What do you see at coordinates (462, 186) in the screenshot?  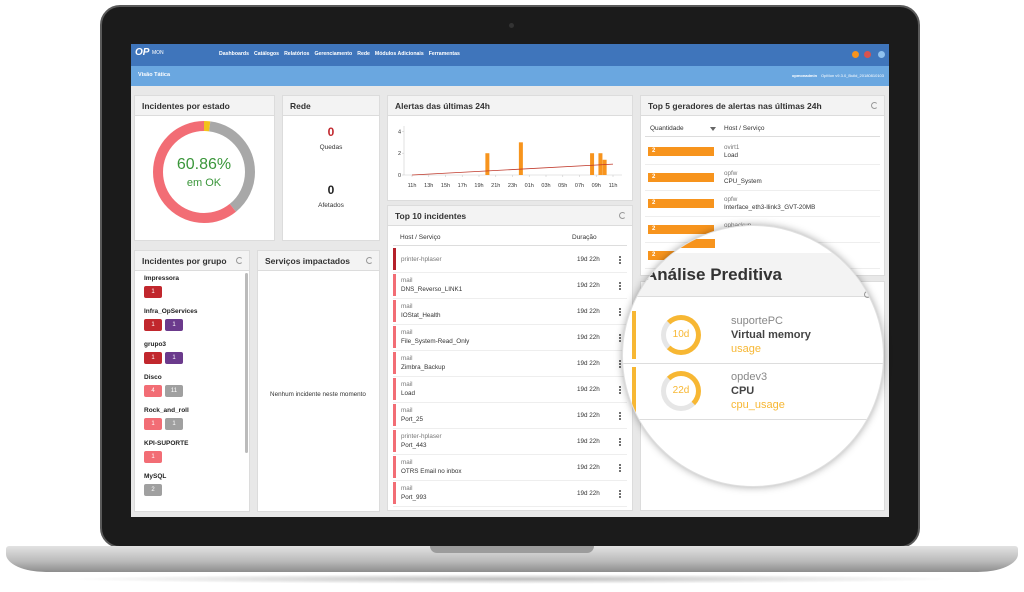 I see `x-tick-label: 17h` at bounding box center [462, 186].